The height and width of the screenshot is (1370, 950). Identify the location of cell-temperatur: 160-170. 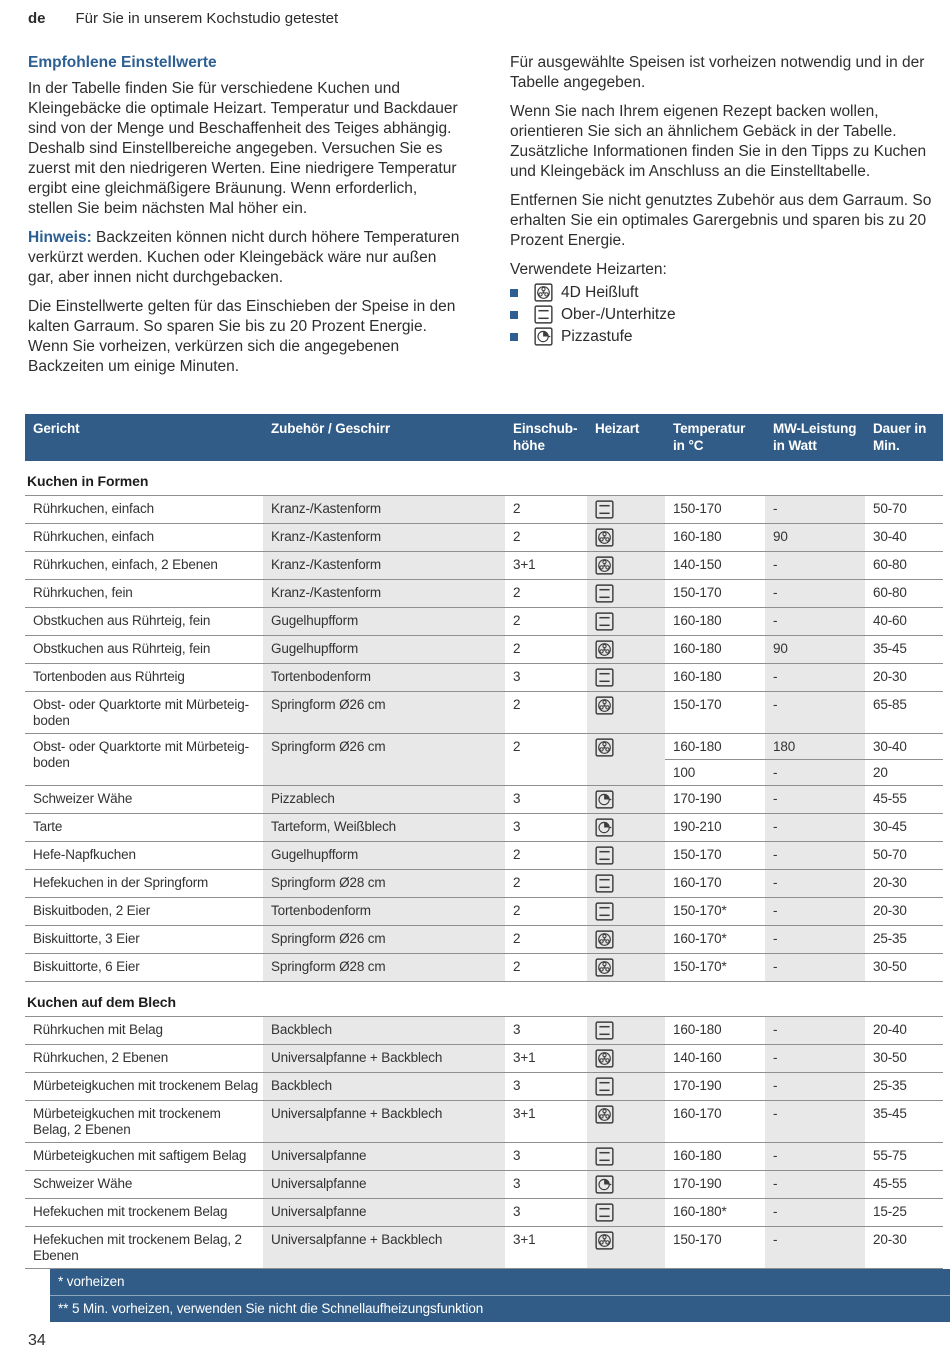
(697, 1113).